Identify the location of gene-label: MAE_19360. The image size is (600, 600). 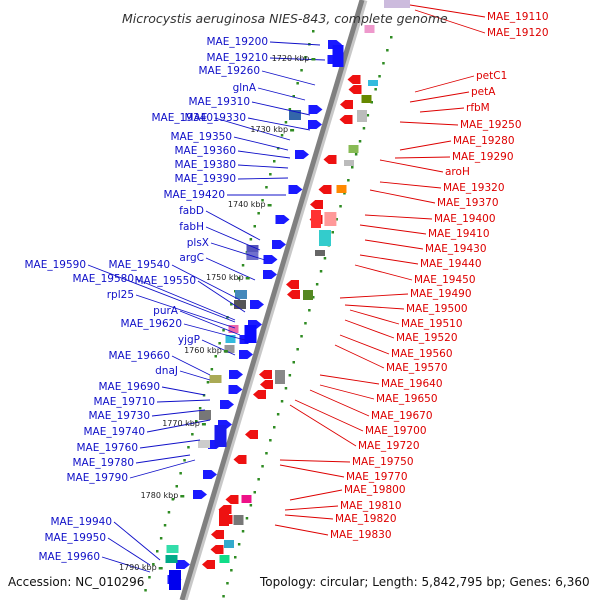
(205, 151).